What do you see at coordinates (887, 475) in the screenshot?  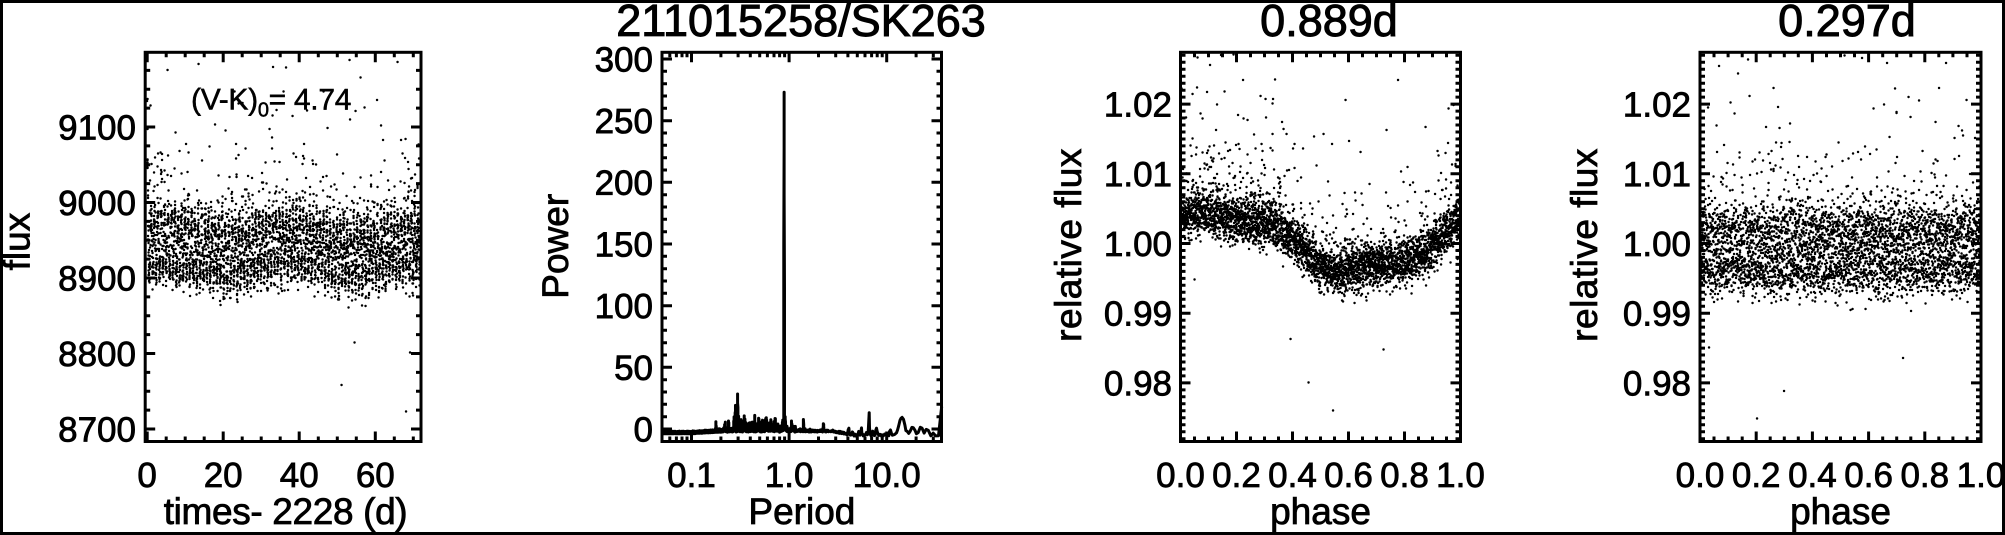 I see `svg-text: 10.0` at bounding box center [887, 475].